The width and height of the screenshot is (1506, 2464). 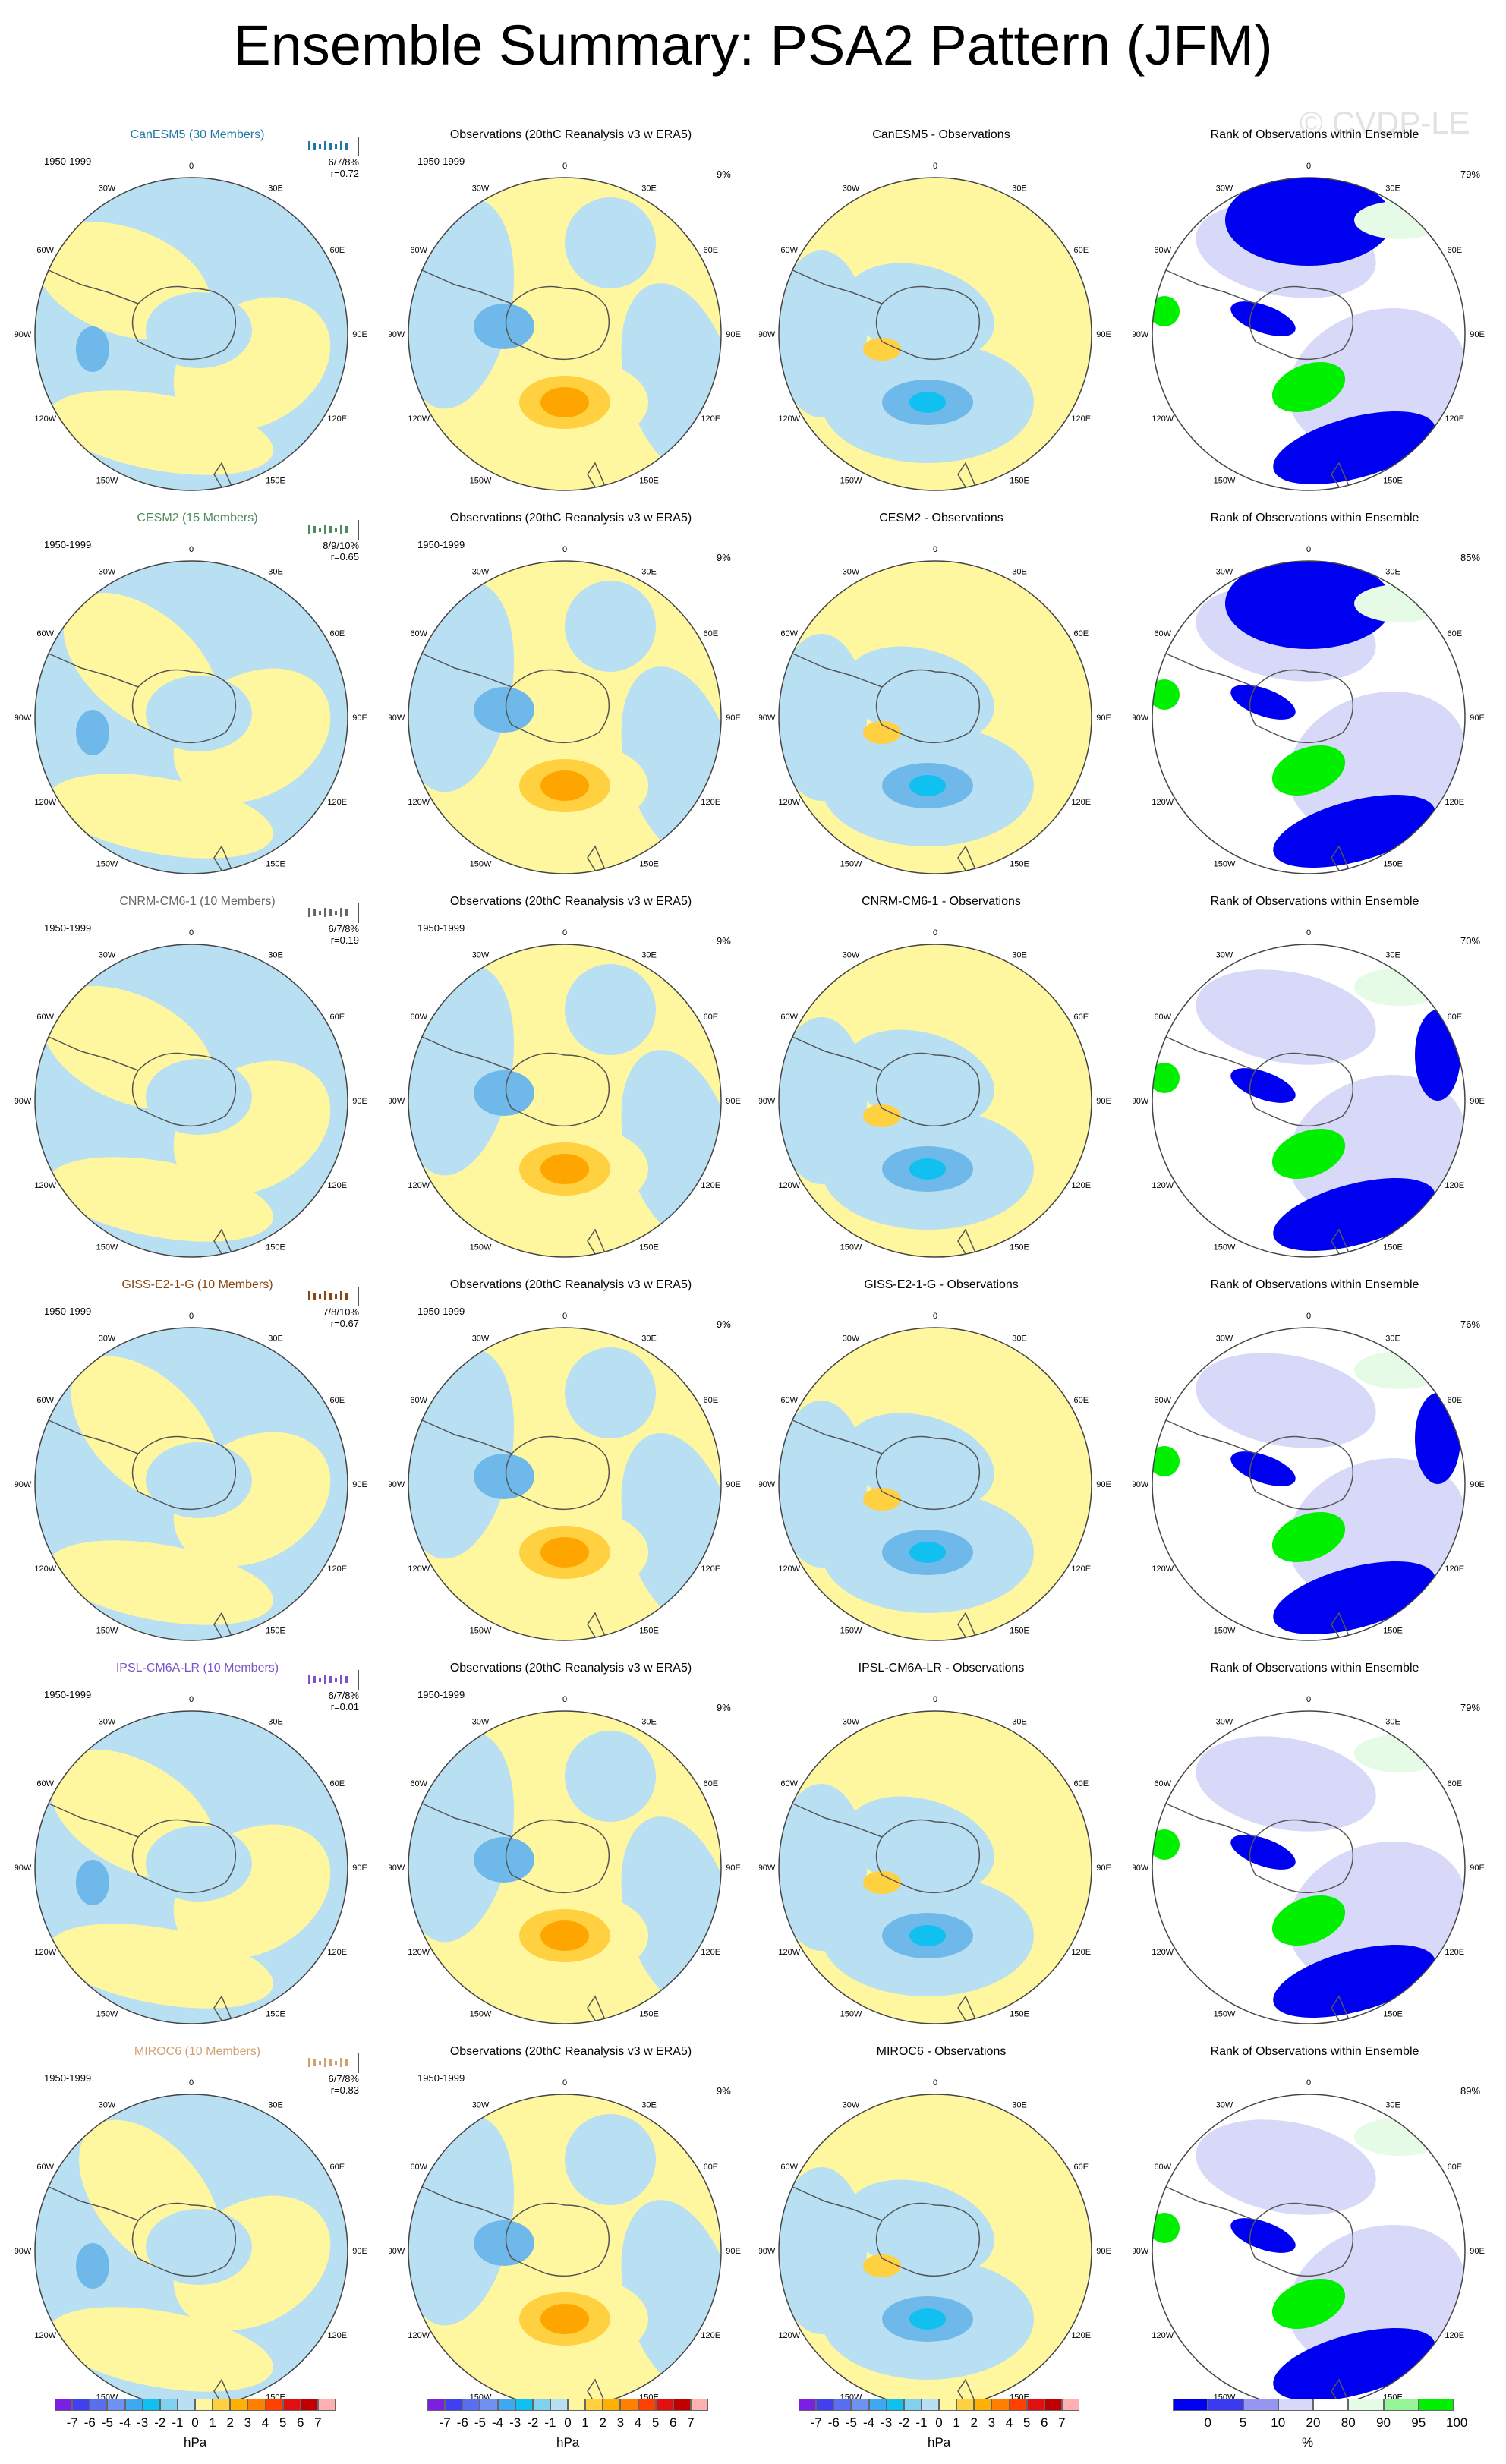 What do you see at coordinates (344, 2090) in the screenshot?
I see `inset-correlation: r=0.83` at bounding box center [344, 2090].